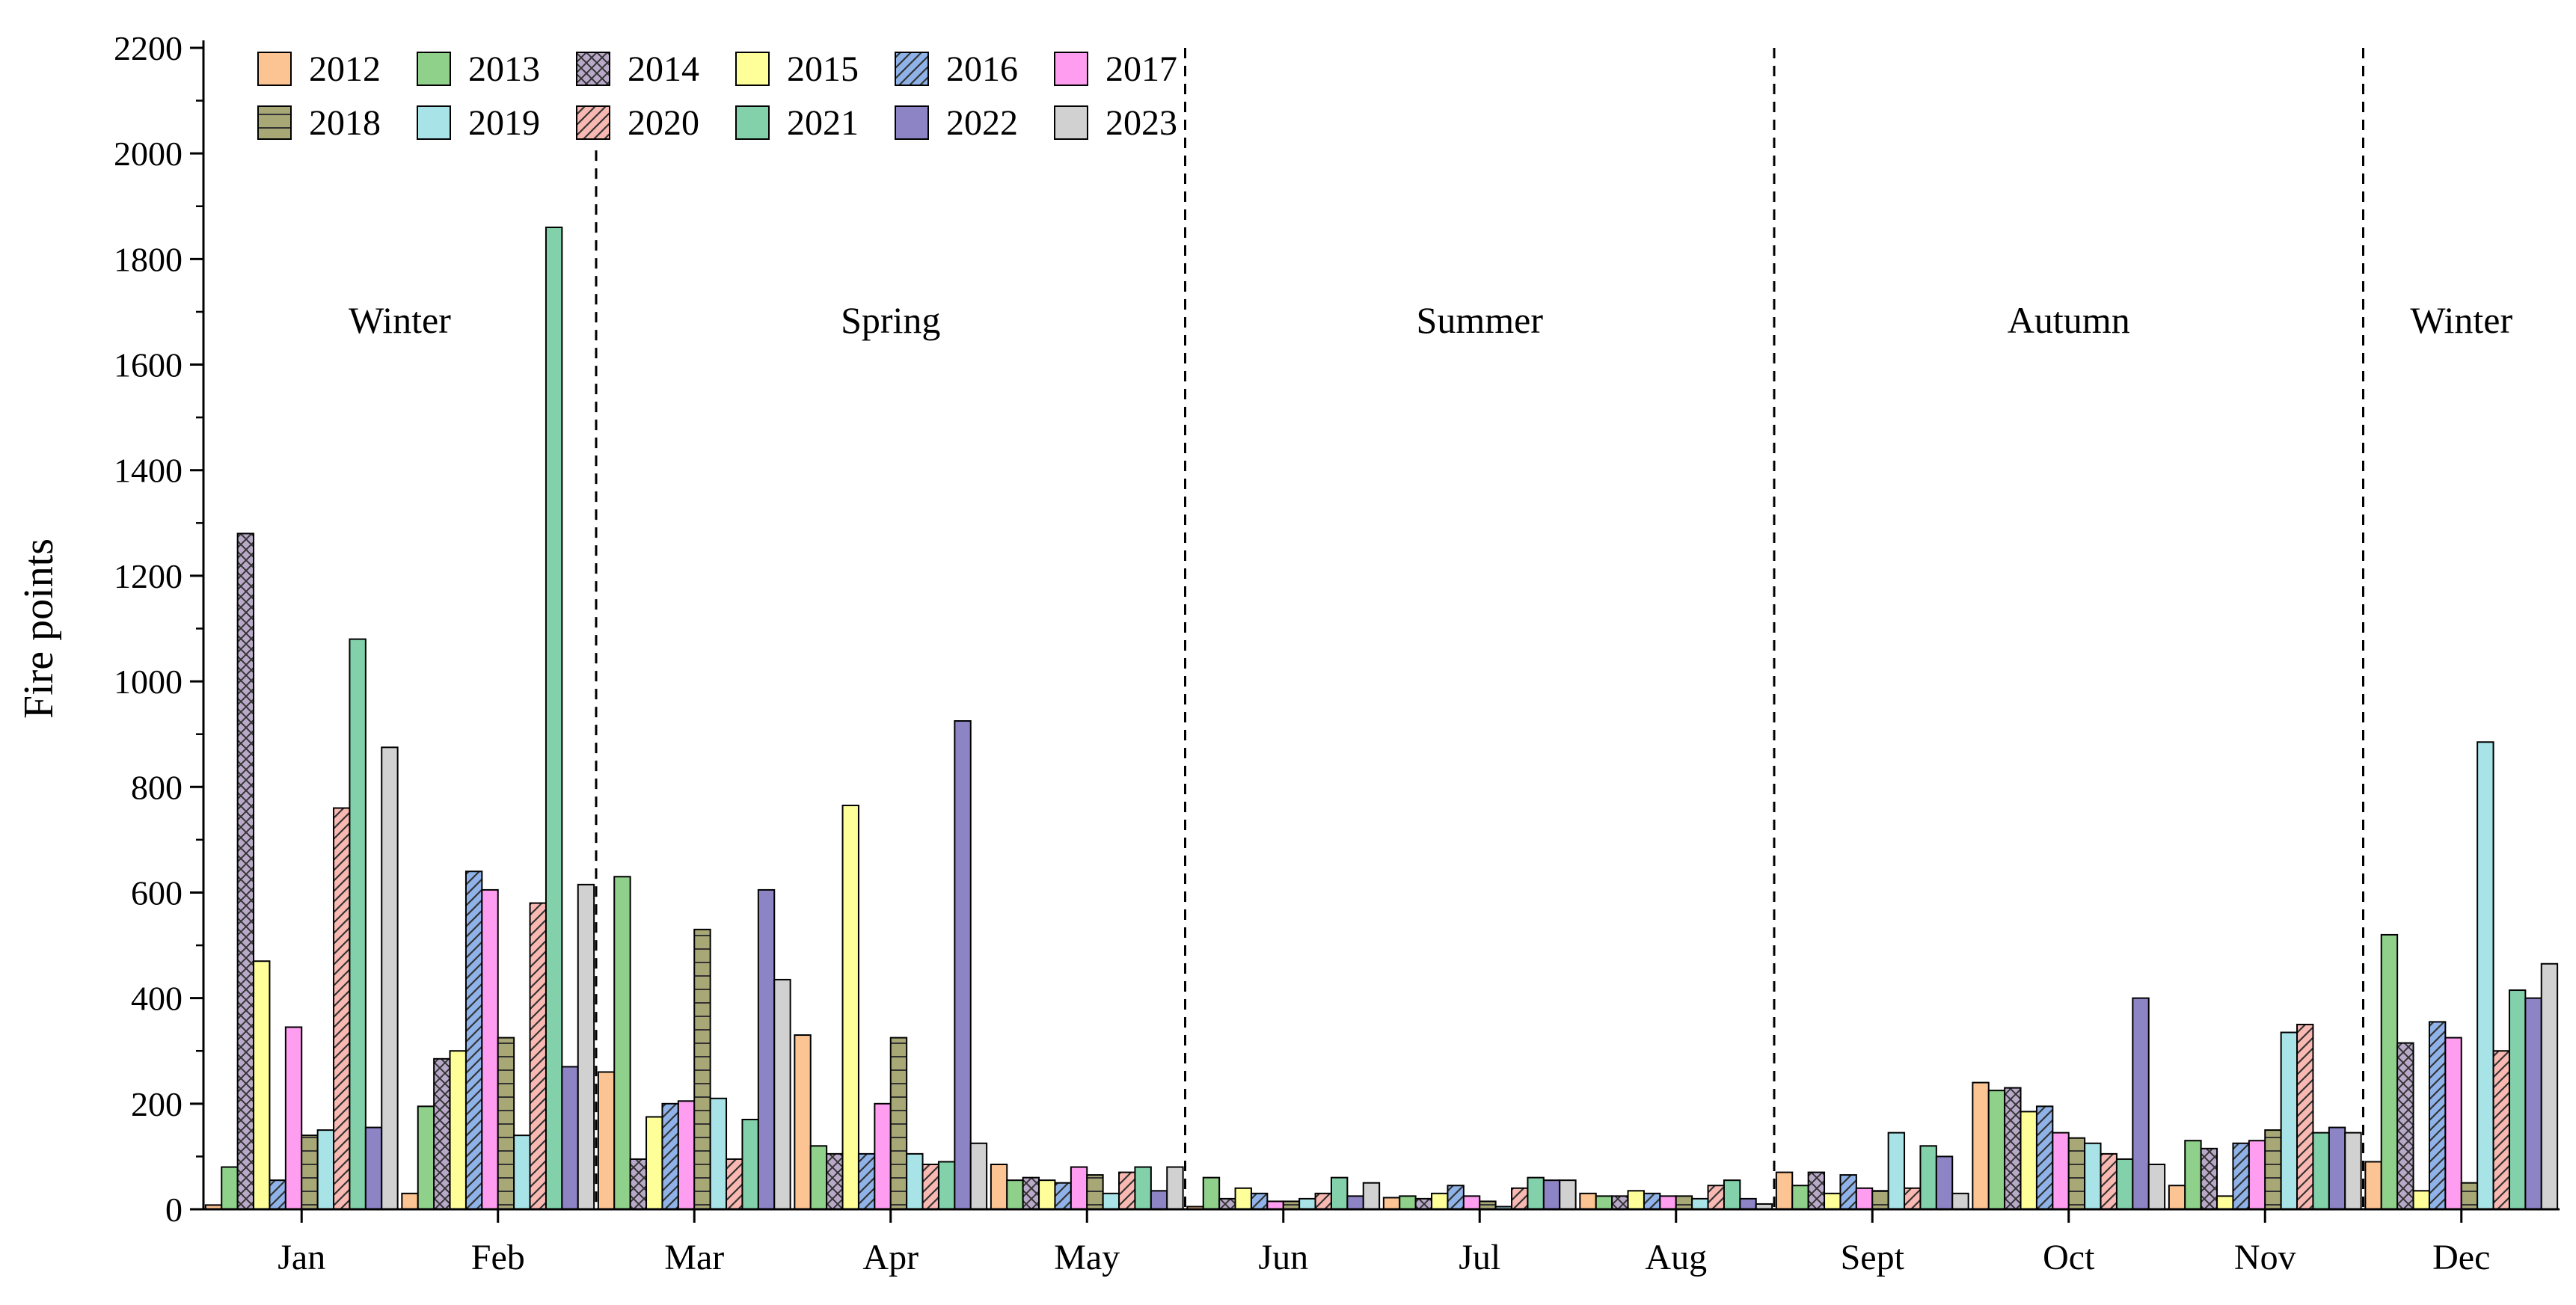  I want to click on bar-2015-nov, so click(2225, 1203).